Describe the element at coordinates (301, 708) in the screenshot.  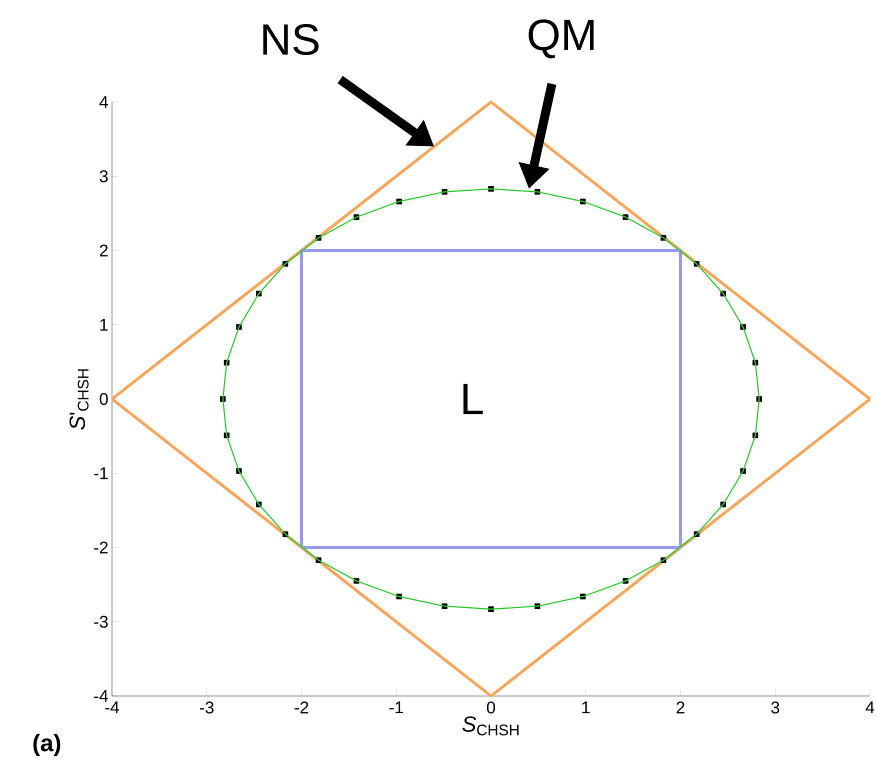
I see `x-tick-label: -2` at that location.